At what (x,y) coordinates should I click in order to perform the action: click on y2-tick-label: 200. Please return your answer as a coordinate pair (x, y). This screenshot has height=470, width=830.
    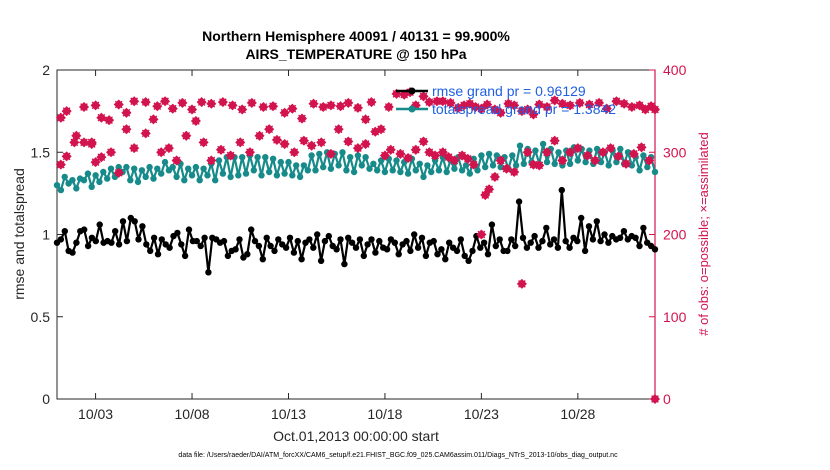
    Looking at the image, I should click on (675, 235).